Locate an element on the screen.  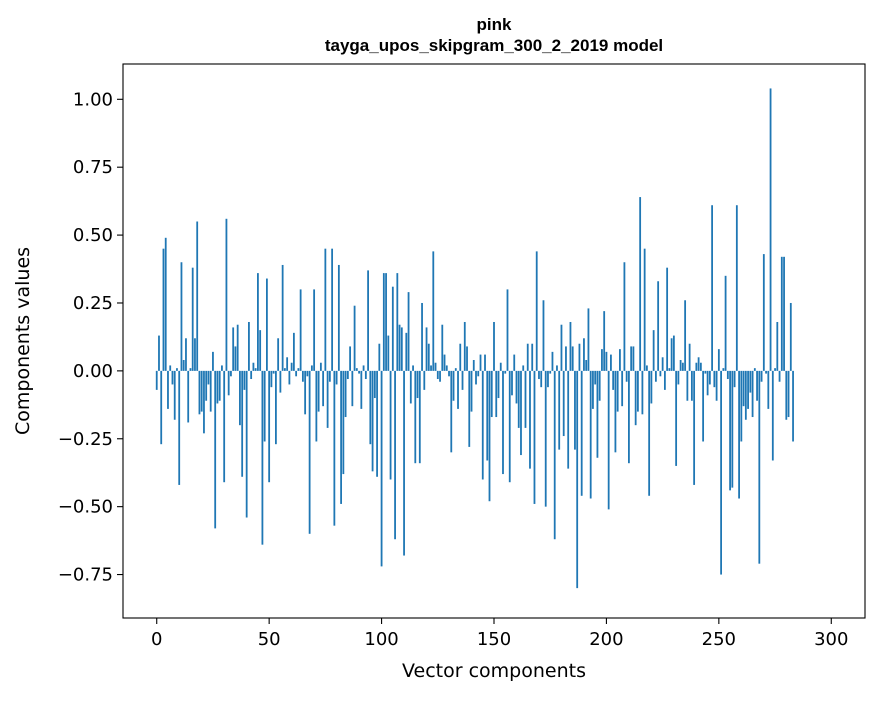
y-tick-label: −0.50 is located at coordinates (85, 507).